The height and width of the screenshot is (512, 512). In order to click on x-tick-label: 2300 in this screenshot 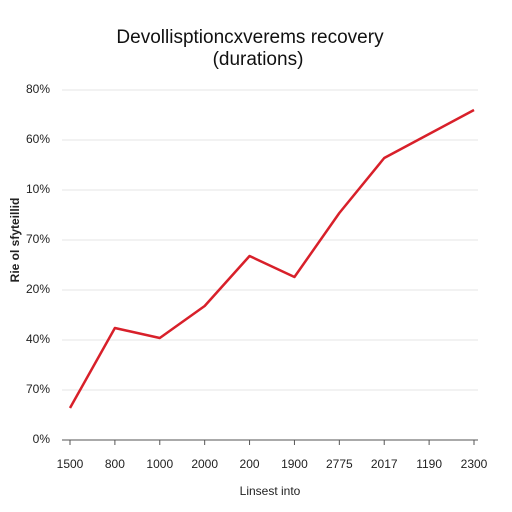, I will do `click(474, 464)`.